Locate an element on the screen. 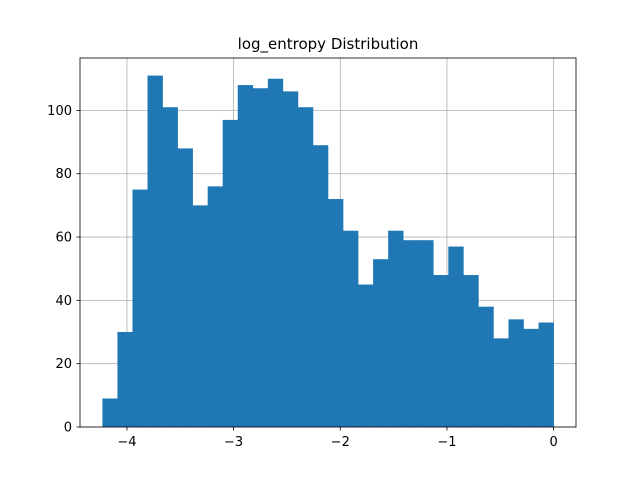 The width and height of the screenshot is (640, 480). x-tick-label: −4 is located at coordinates (126, 442).